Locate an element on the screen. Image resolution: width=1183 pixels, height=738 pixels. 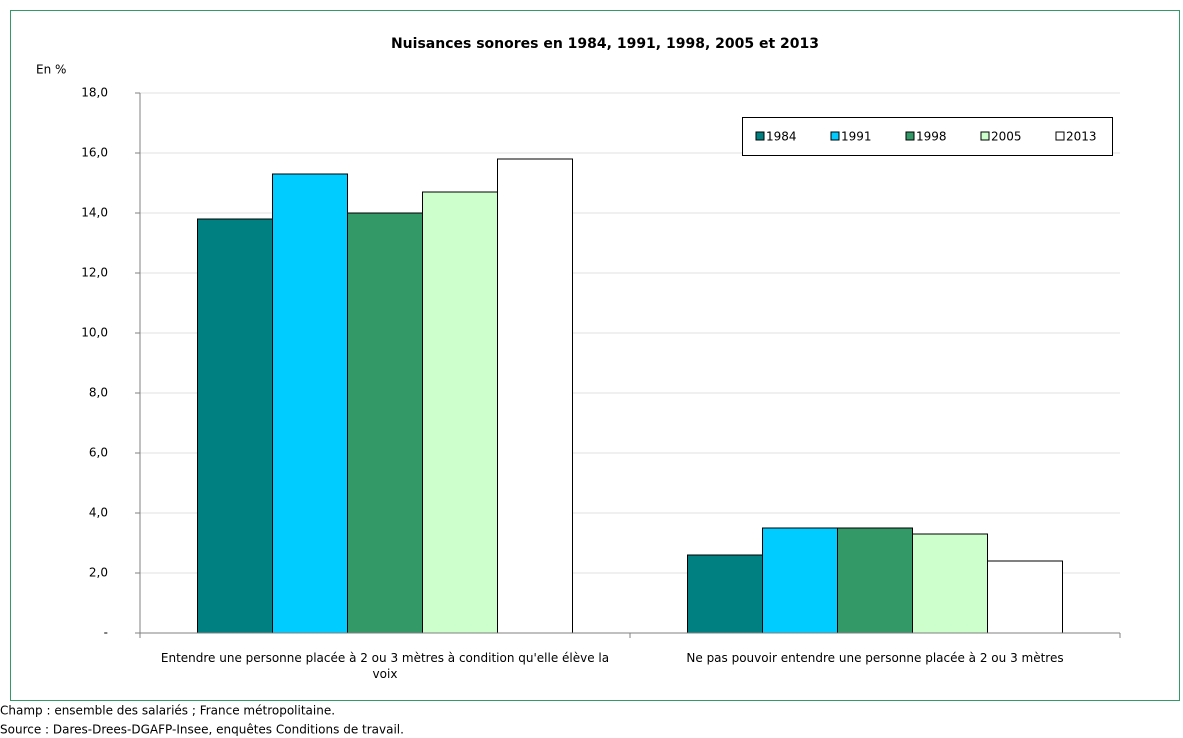
y-tick-label: 16,0 is located at coordinates (94, 153).